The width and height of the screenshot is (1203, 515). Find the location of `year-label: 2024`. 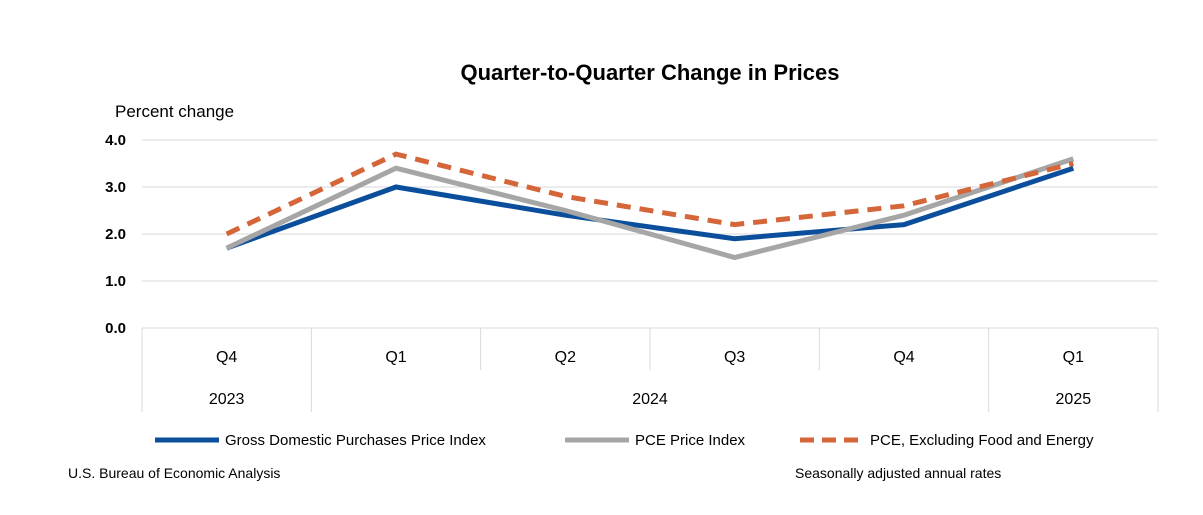

year-label: 2024 is located at coordinates (650, 399).